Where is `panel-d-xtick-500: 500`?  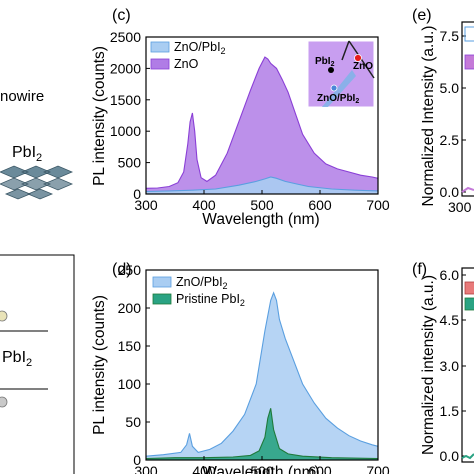
panel-d-xtick-500: 500 is located at coordinates (262, 468).